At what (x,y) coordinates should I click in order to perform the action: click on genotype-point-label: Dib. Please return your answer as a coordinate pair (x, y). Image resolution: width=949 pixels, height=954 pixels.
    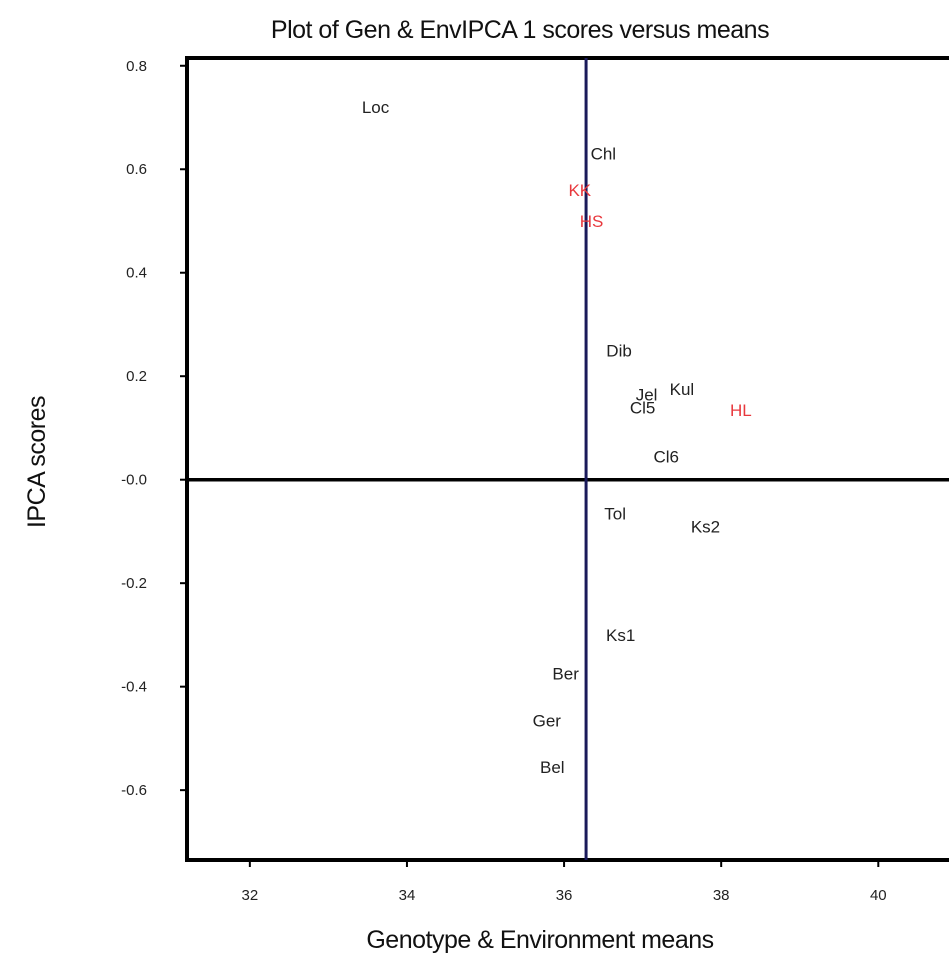
    Looking at the image, I should click on (619, 350).